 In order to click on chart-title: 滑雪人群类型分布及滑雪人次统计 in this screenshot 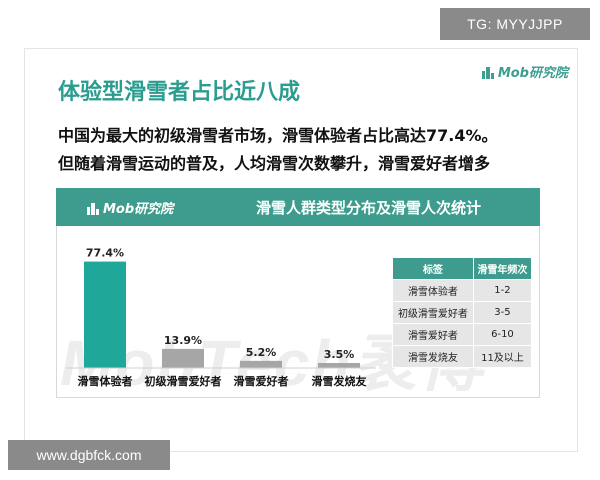, I will do `click(369, 208)`.